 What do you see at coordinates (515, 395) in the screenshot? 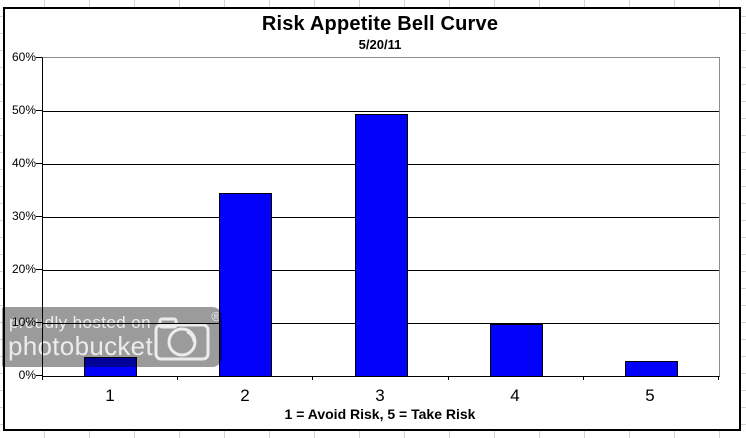
I see `x-axis-category-label: 4` at bounding box center [515, 395].